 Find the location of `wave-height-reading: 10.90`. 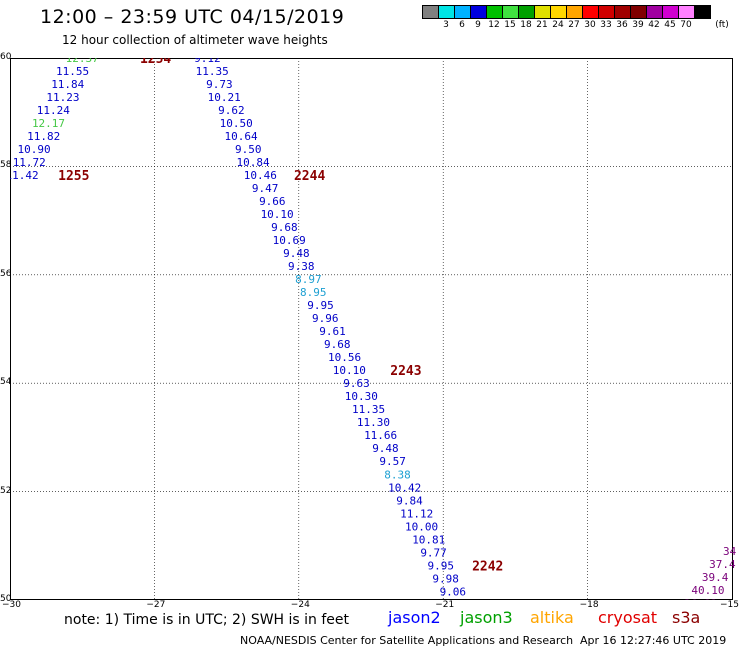

wave-height-reading: 10.90 is located at coordinates (34, 149).